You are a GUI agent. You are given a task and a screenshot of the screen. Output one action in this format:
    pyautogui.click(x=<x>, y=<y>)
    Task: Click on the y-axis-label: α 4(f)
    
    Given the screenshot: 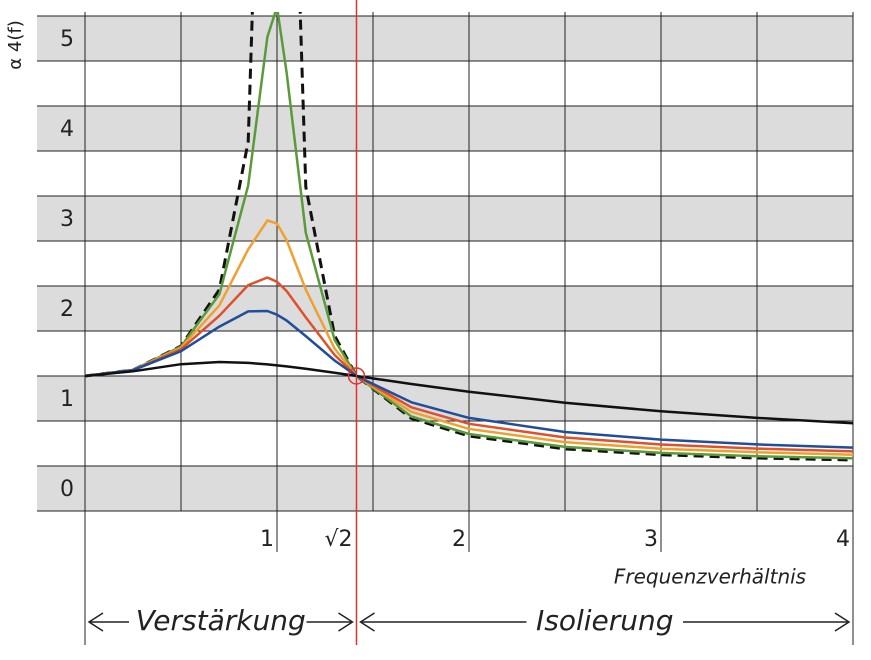 What is the action you would take?
    pyautogui.click(x=15, y=44)
    